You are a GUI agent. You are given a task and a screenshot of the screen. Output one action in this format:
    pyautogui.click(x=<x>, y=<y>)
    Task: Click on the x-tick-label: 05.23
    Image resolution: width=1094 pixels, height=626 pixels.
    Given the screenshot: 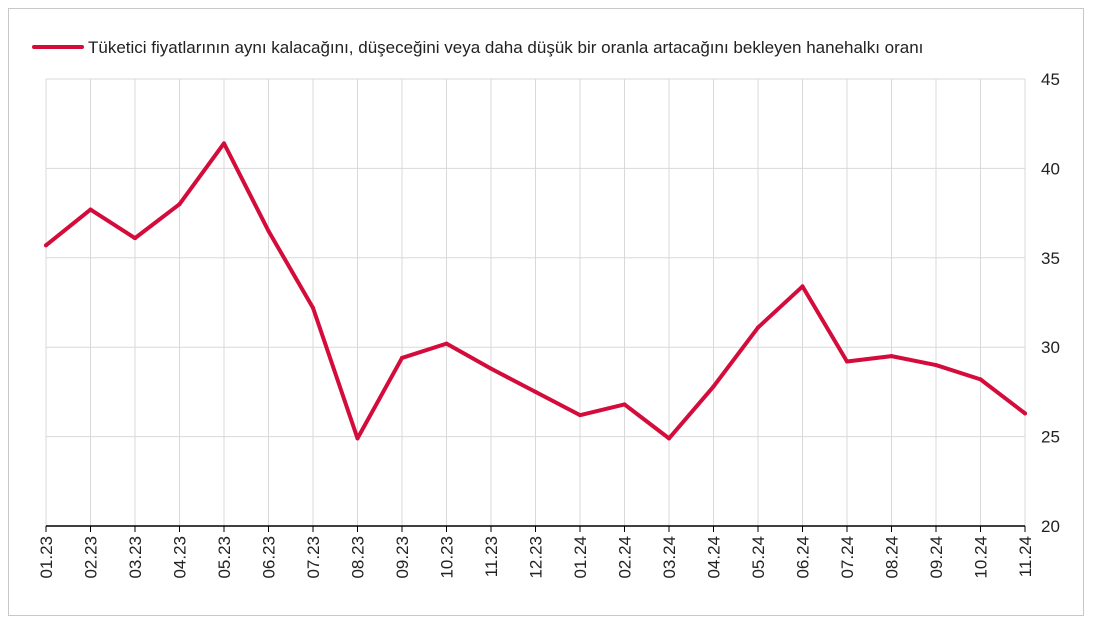 What is the action you would take?
    pyautogui.click(x=224, y=557)
    